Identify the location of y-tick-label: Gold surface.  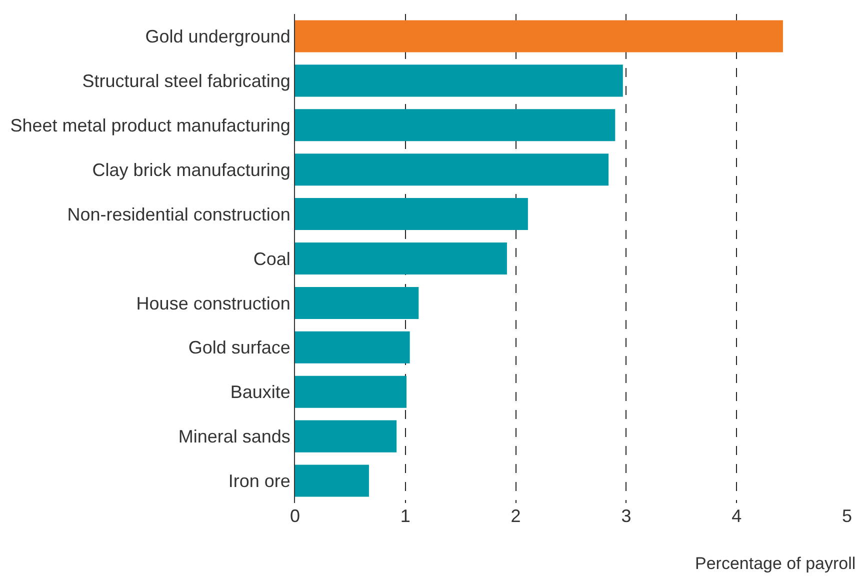
(239, 348).